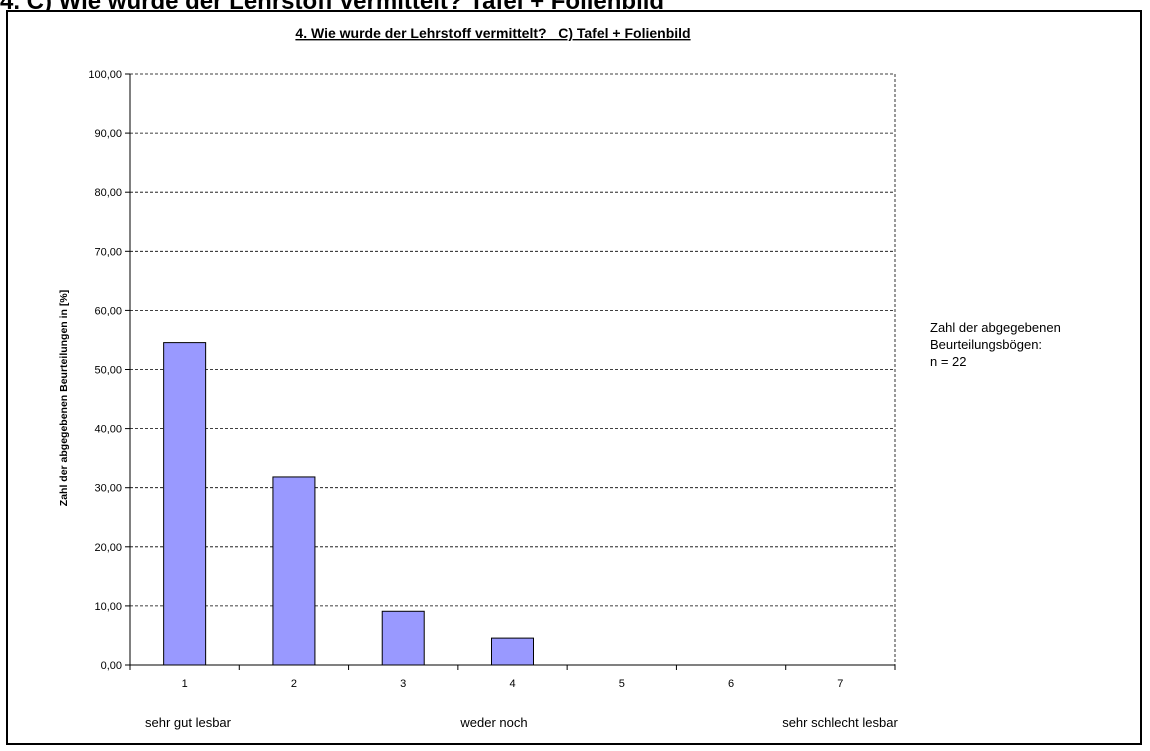 This screenshot has width=1150, height=751. I want to click on note-line-3: n = 22, so click(948, 361).